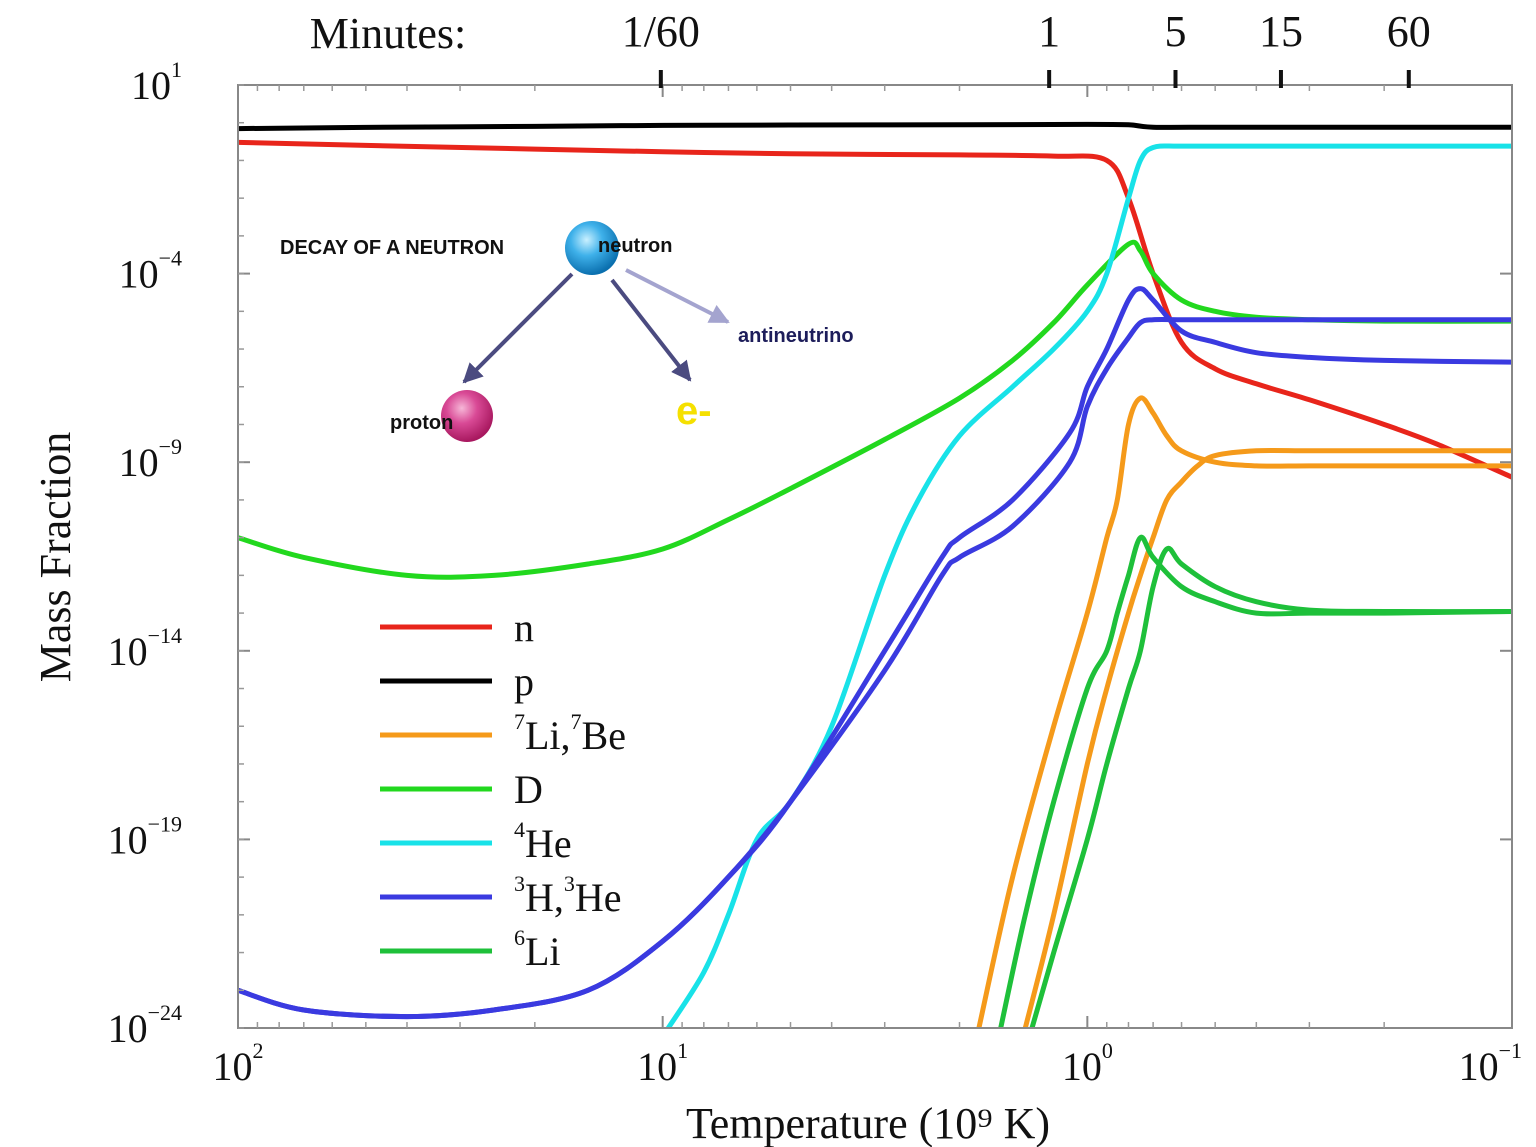 The height and width of the screenshot is (1147, 1536). Describe the element at coordinates (1409, 31) in the screenshot. I see `minutes-tick-label-4: 60` at that location.